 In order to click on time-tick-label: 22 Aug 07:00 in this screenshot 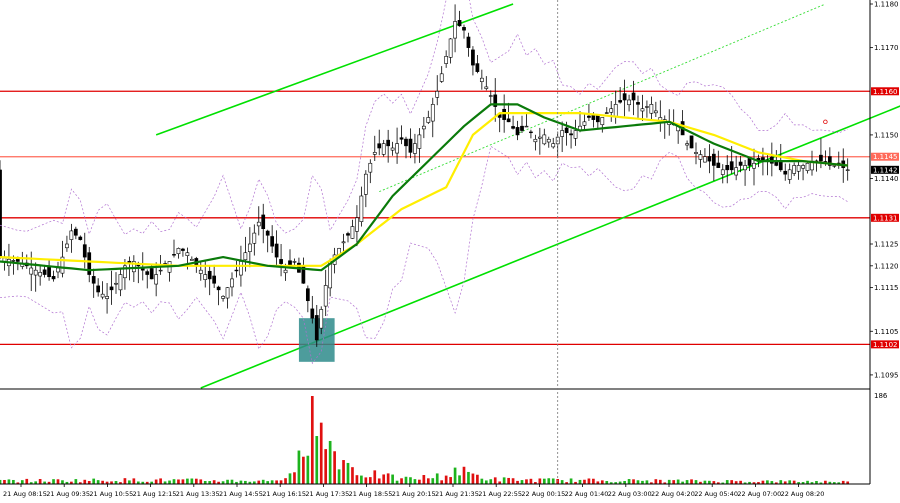, I will do `click(759, 494)`.